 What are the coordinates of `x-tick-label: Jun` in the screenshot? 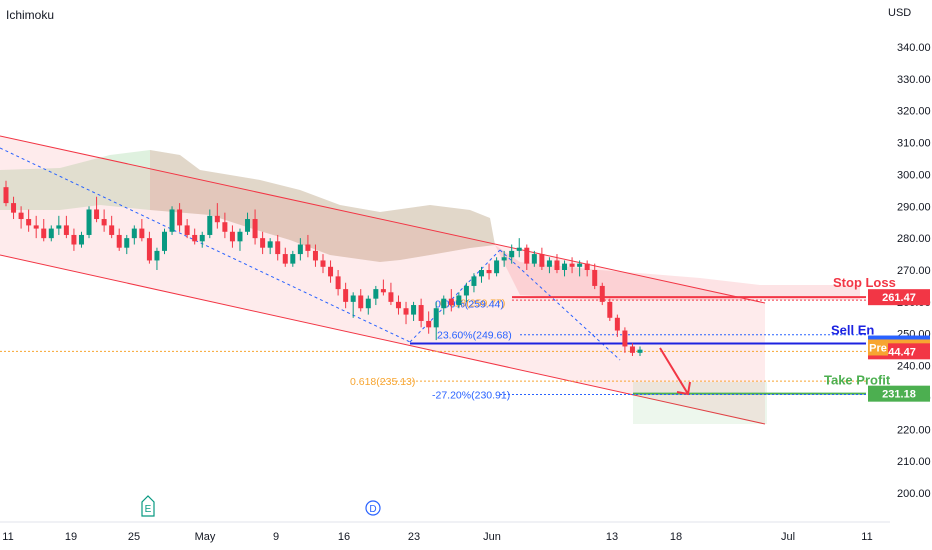 It's located at (492, 537).